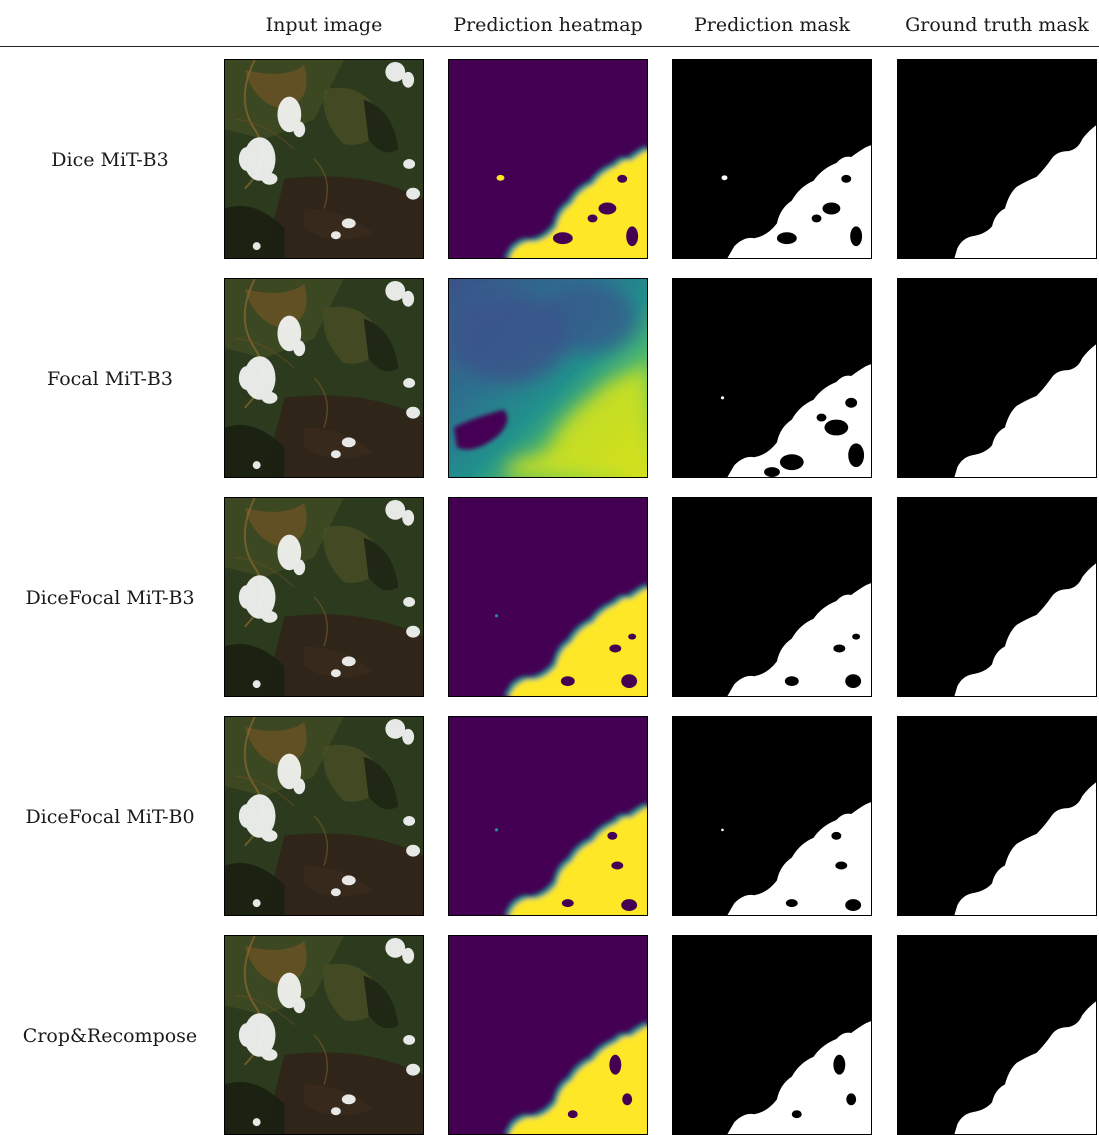 This screenshot has height=1135, width=1099. What do you see at coordinates (548, 25) in the screenshot?
I see `column-header-prediction-heatmap: Prediction heatmap` at bounding box center [548, 25].